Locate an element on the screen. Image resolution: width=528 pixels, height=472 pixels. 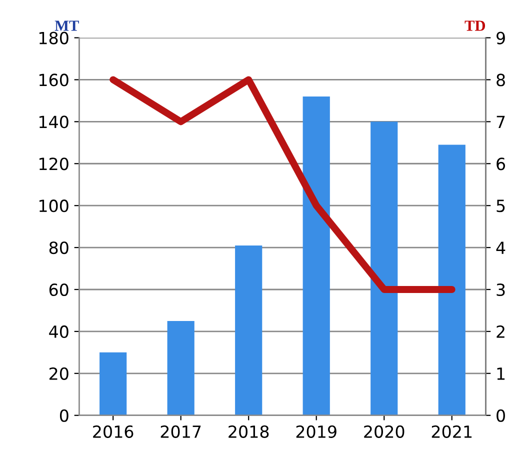
y-tick-label: 60 is located at coordinates (58, 289).